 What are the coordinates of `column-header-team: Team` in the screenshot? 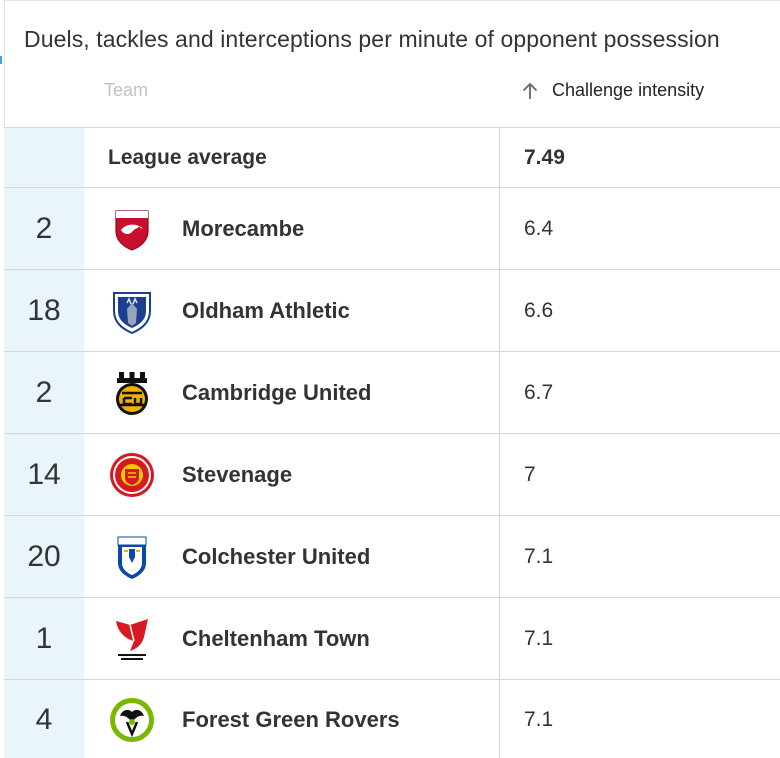 It's located at (126, 90).